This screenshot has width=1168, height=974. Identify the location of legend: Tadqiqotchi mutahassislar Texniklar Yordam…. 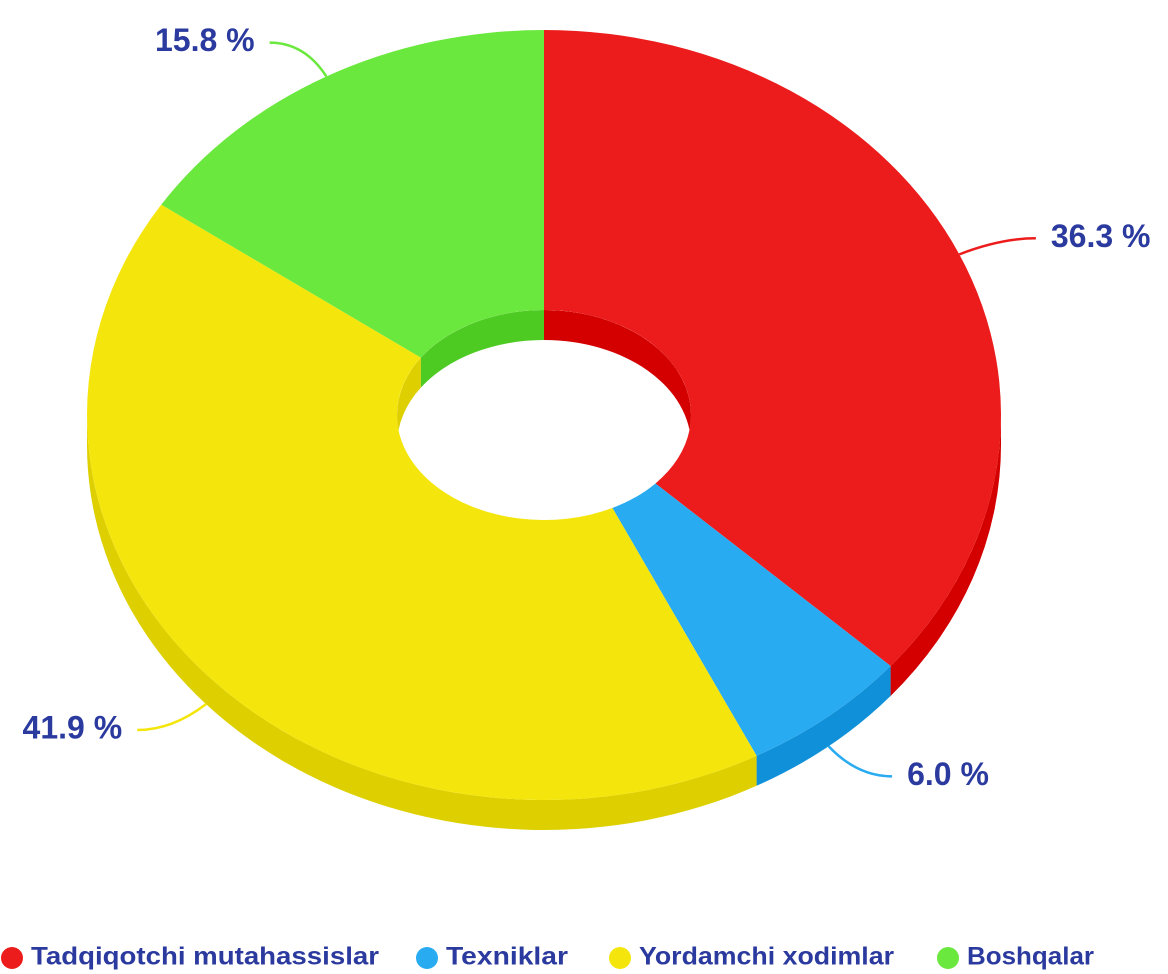
(547, 957).